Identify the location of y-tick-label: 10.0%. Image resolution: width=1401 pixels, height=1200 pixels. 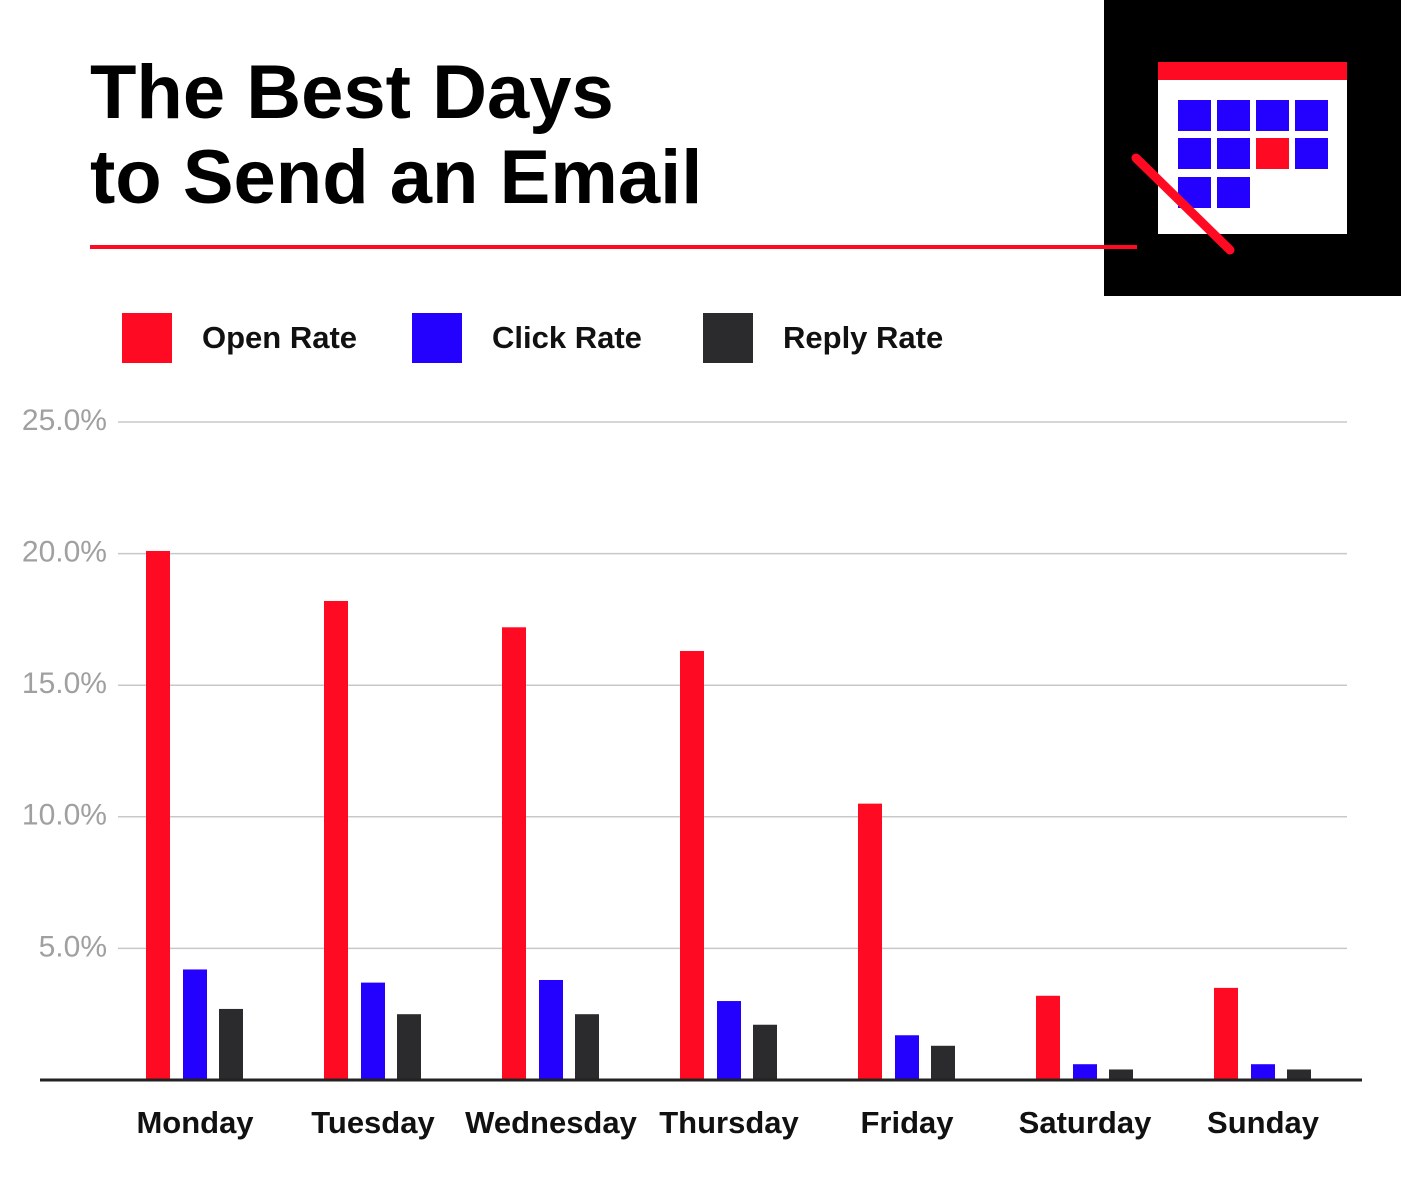
(64, 815).